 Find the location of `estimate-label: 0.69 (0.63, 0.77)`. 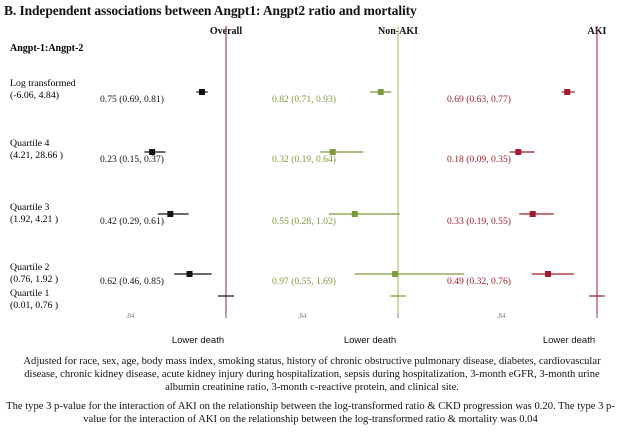

estimate-label: 0.69 (0.63, 0.77) is located at coordinates (479, 99).